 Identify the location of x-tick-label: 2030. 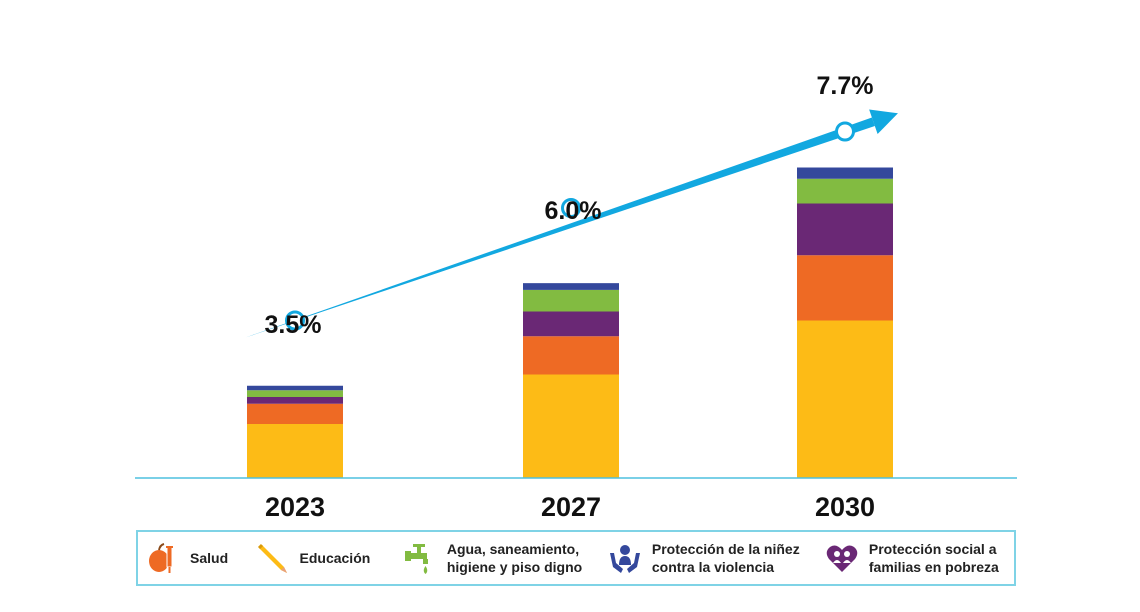
(845, 507).